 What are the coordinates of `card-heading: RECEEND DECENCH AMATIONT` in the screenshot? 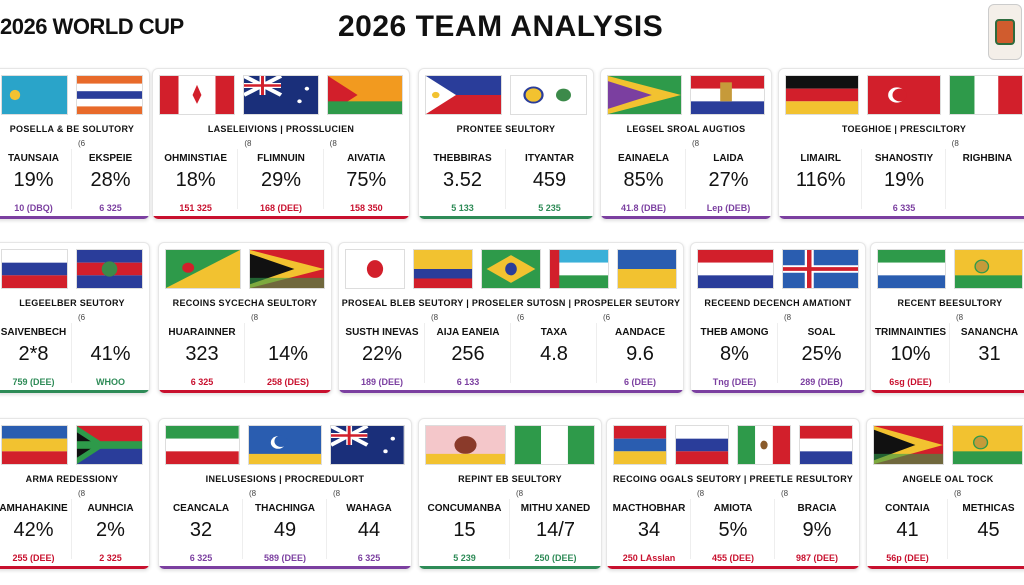 It's located at (778, 303).